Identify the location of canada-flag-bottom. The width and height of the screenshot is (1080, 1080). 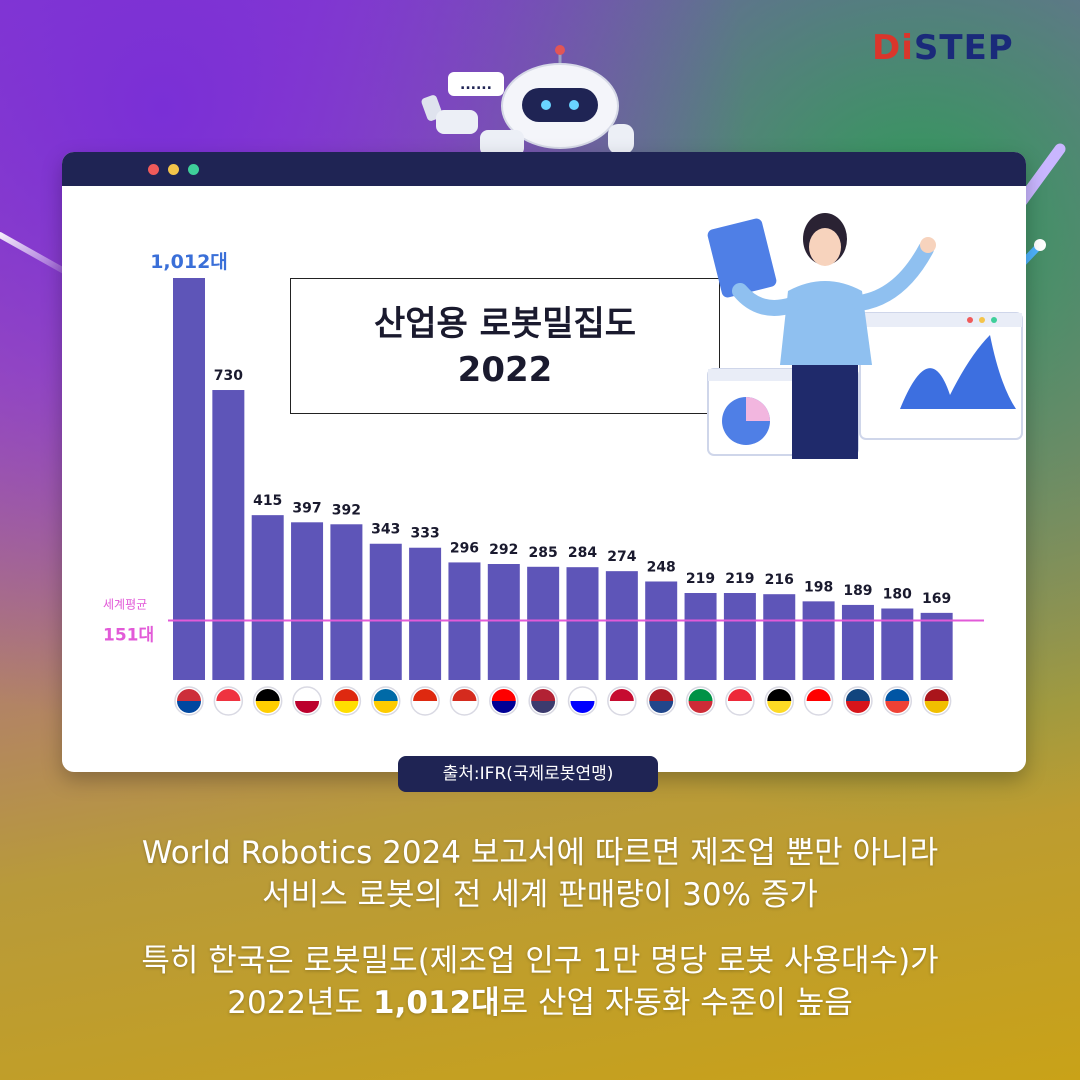
(818, 707).